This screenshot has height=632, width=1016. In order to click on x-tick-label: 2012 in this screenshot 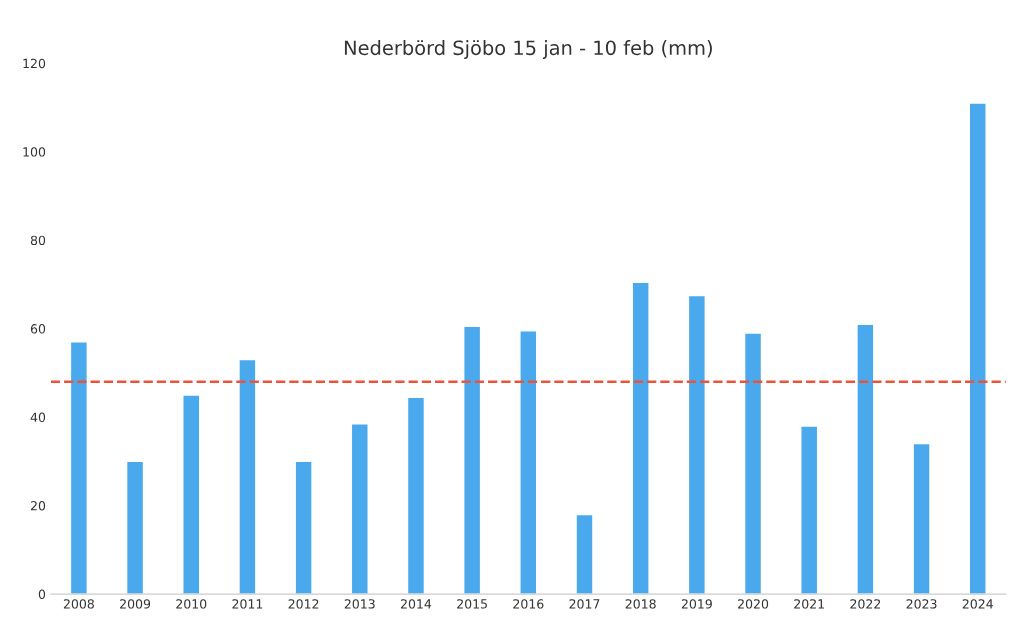, I will do `click(303, 604)`.